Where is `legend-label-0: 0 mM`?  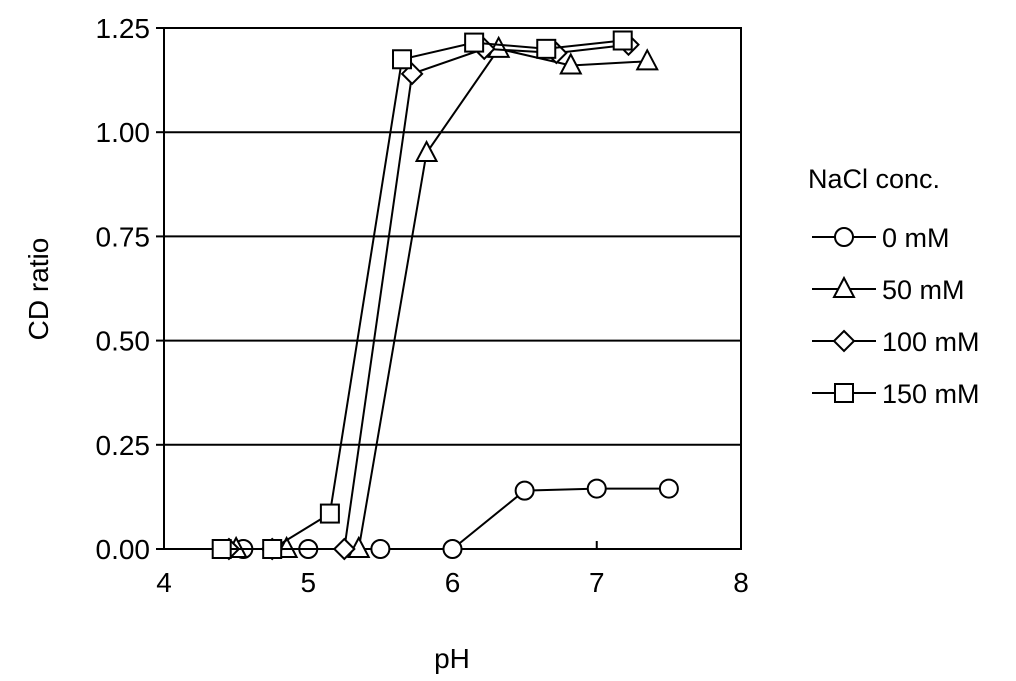
legend-label-0: 0 mM is located at coordinates (916, 238).